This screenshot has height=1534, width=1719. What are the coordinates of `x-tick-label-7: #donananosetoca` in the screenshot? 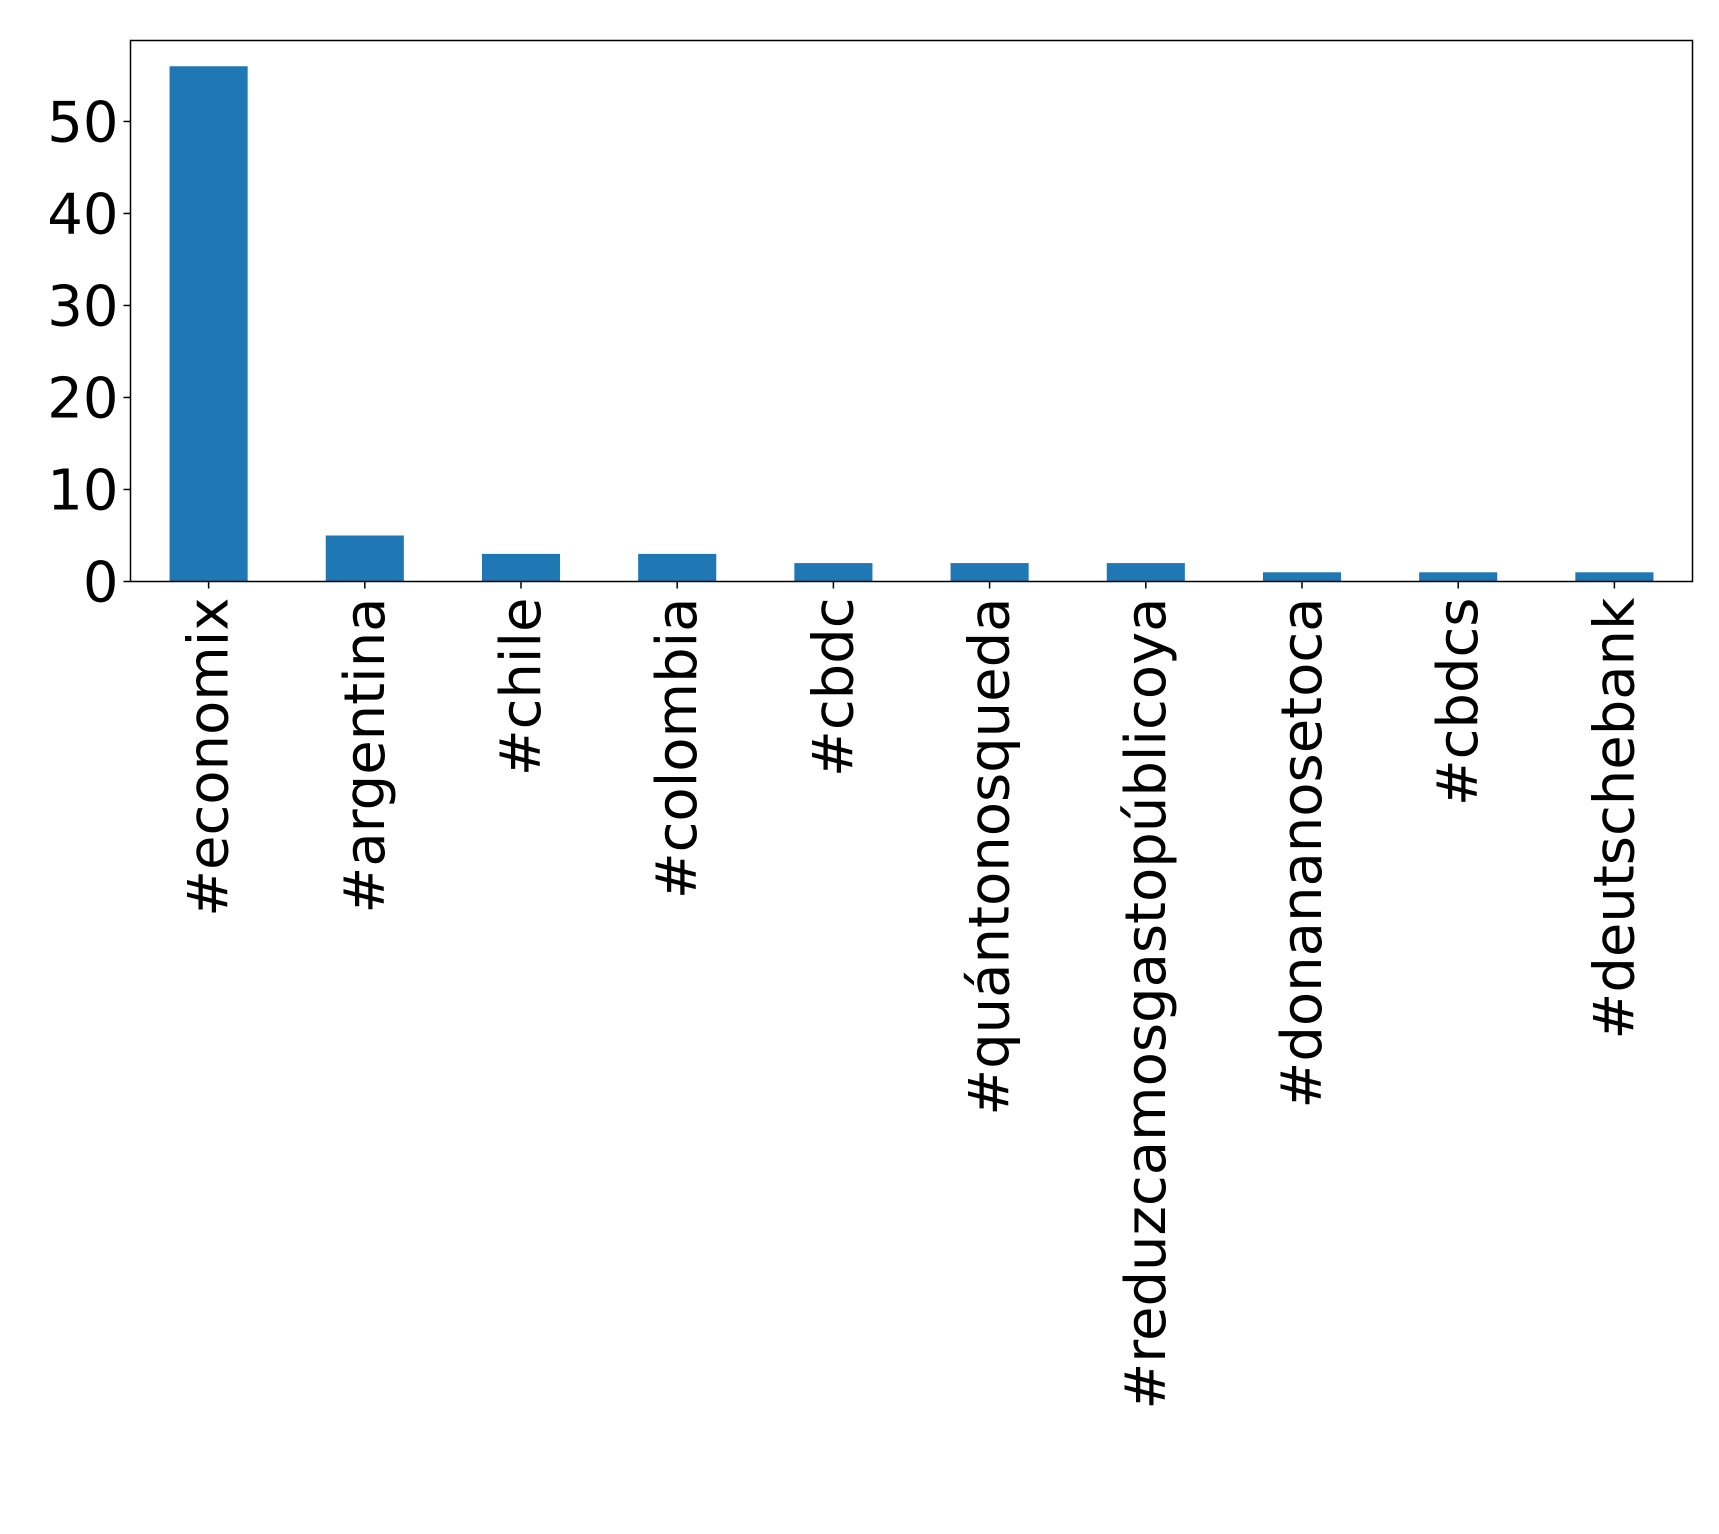 It's located at (1302, 853).